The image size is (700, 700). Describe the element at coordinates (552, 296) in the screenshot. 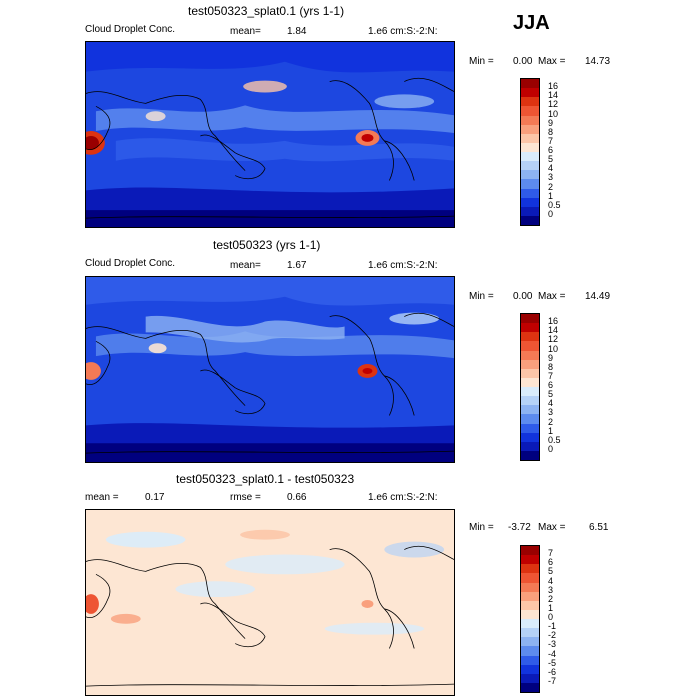

I see `panel2-max-label: Max =` at that location.